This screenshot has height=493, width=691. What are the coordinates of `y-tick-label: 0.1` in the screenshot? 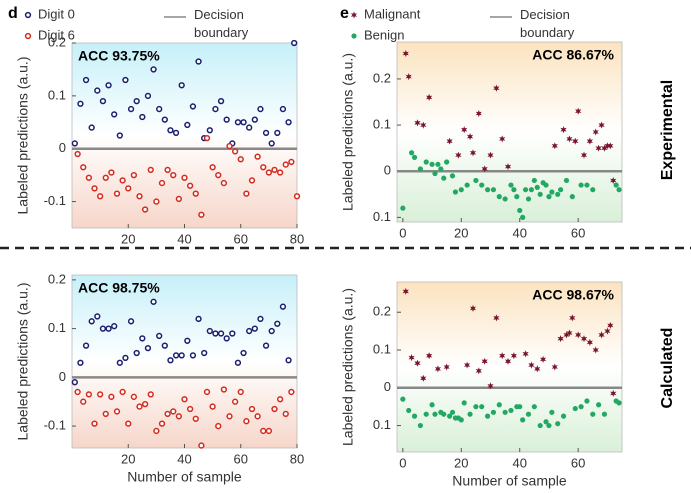 It's located at (382, 124).